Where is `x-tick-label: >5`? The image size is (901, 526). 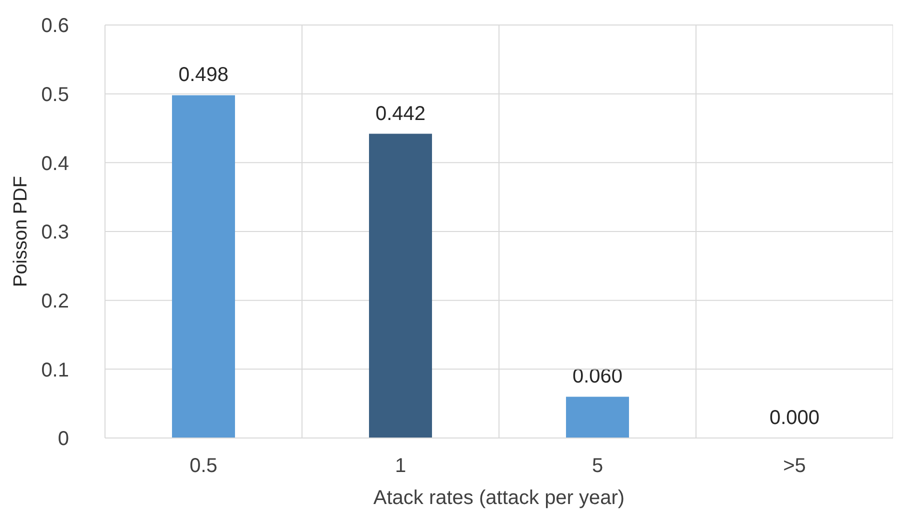 x-tick-label: >5 is located at coordinates (794, 466).